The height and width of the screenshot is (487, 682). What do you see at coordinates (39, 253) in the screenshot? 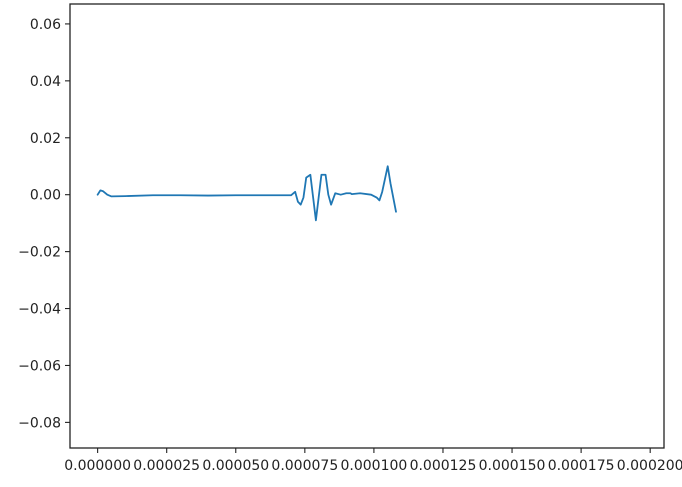
I see `y-tick-label: −0.02` at bounding box center [39, 253].